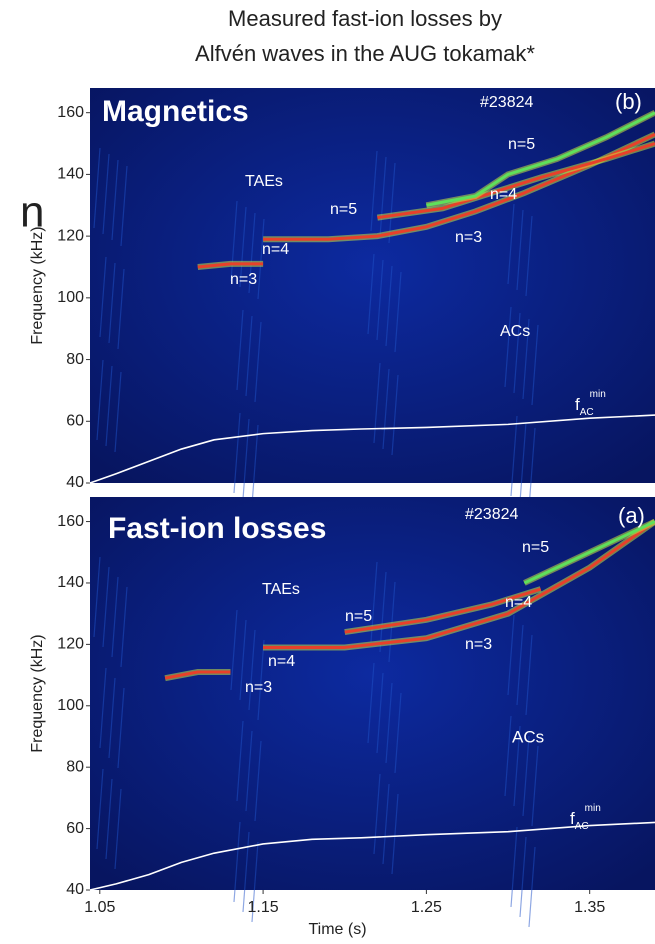  What do you see at coordinates (589, 907) in the screenshot?
I see `x-tick-label: 1.35` at bounding box center [589, 907].